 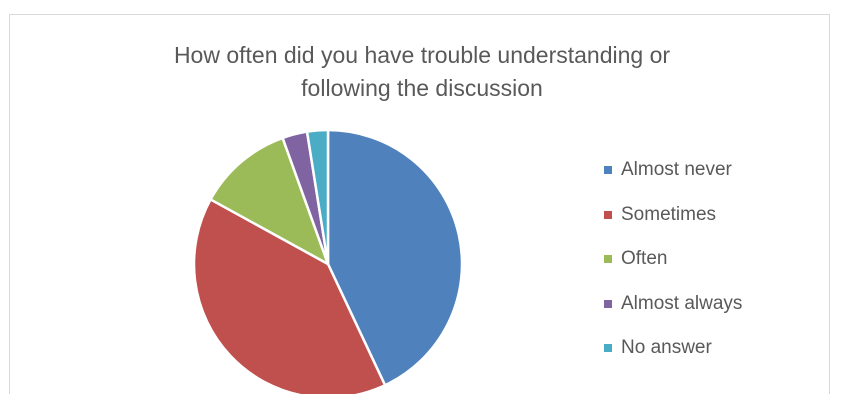 I want to click on legend-label-almost-never: Almost never, so click(x=676, y=169).